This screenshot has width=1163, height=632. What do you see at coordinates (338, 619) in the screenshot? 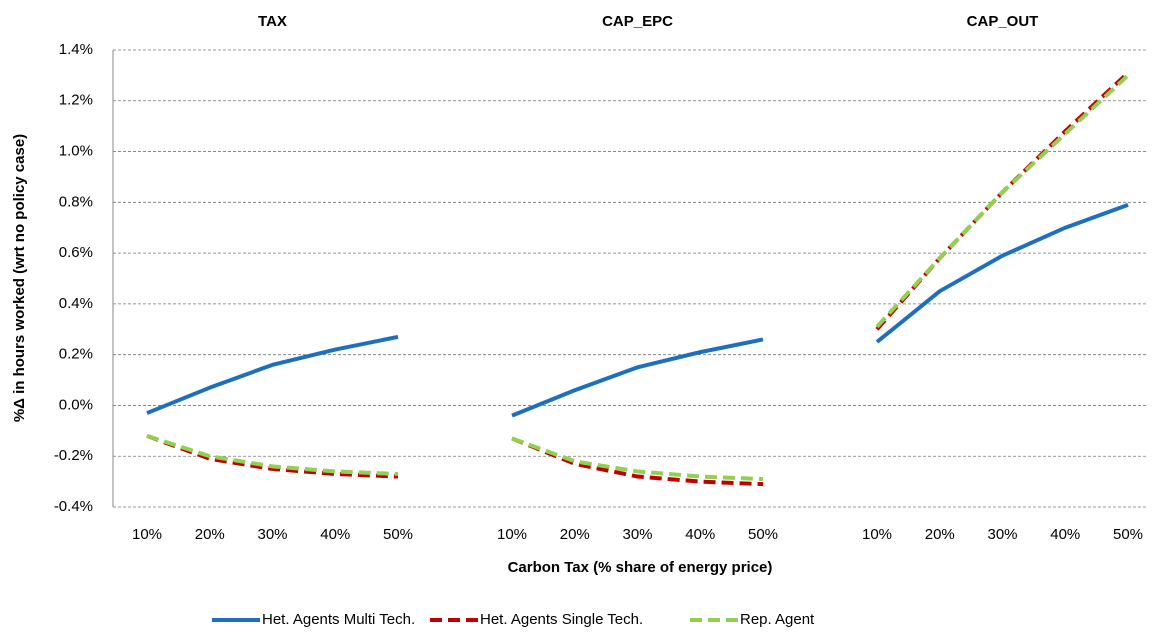
I see `legend-label: Het. Agents Multi Tech.` at bounding box center [338, 619].